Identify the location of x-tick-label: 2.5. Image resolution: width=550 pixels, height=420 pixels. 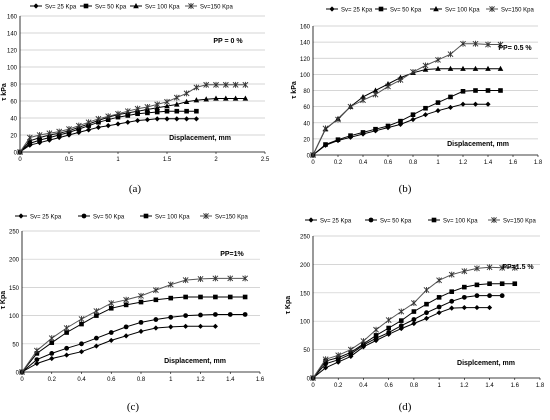
(265, 160).